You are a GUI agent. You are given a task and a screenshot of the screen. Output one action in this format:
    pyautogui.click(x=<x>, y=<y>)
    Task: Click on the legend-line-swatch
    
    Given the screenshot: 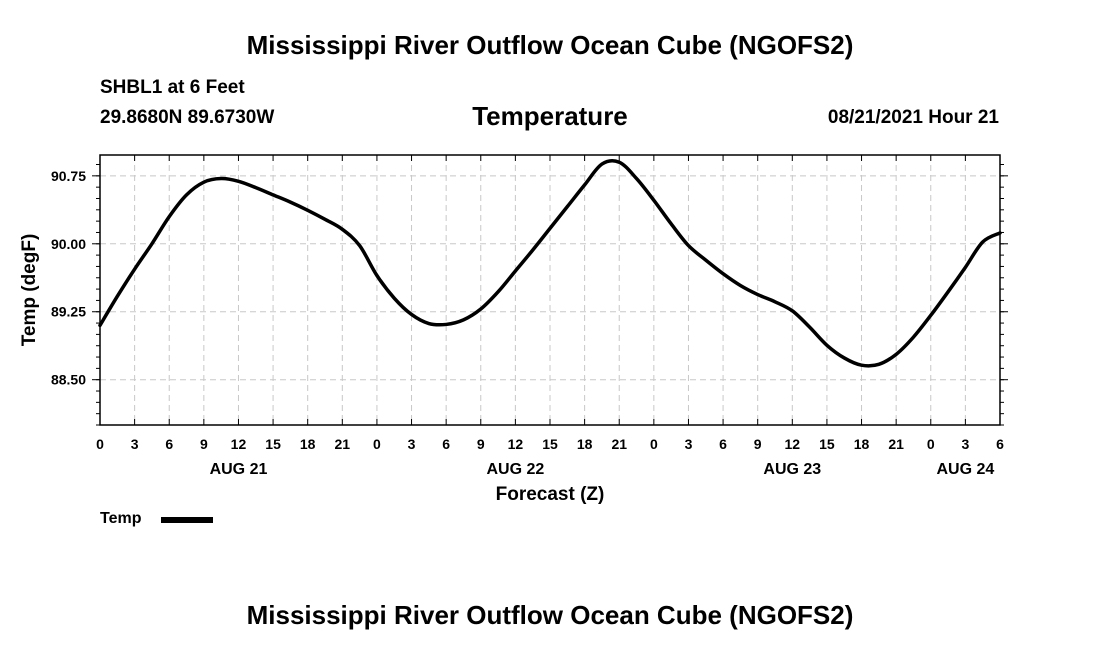 What is the action you would take?
    pyautogui.click(x=187, y=520)
    